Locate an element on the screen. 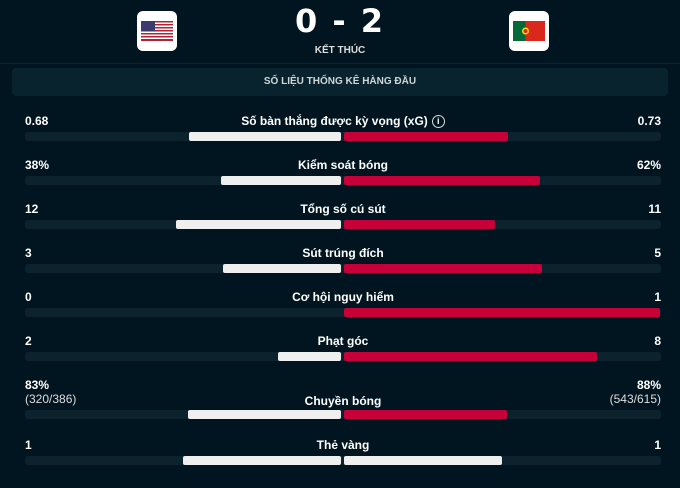 The height and width of the screenshot is (488, 680). stat-label: Số bàn thắng được kỳ vọng (xG) i is located at coordinates (343, 121).